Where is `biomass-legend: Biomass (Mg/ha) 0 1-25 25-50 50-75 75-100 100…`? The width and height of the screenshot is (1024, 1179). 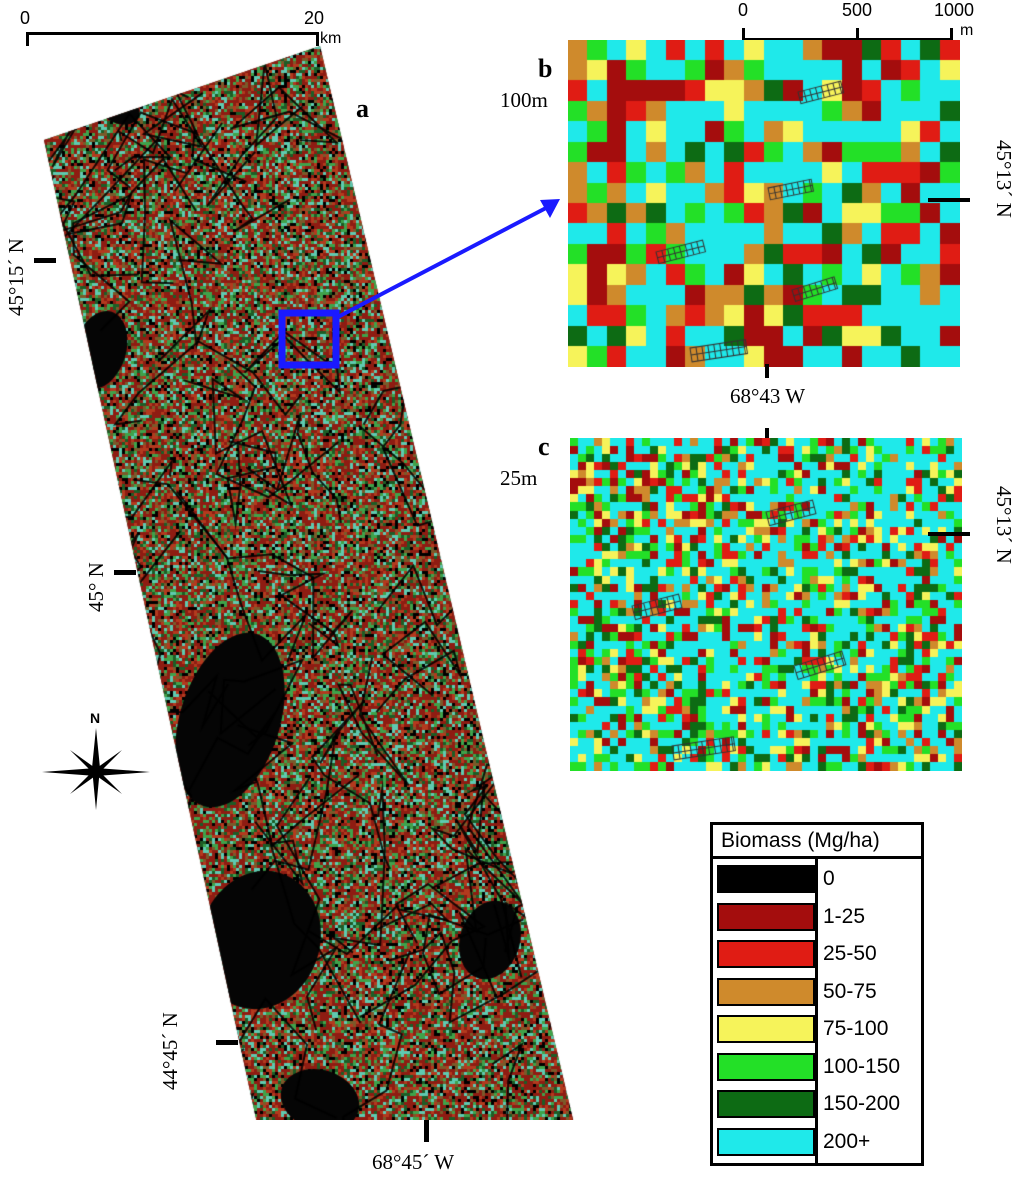 biomass-legend: Biomass (Mg/ha) 0 1-25 25-50 50-75 75-100 100… is located at coordinates (817, 994).